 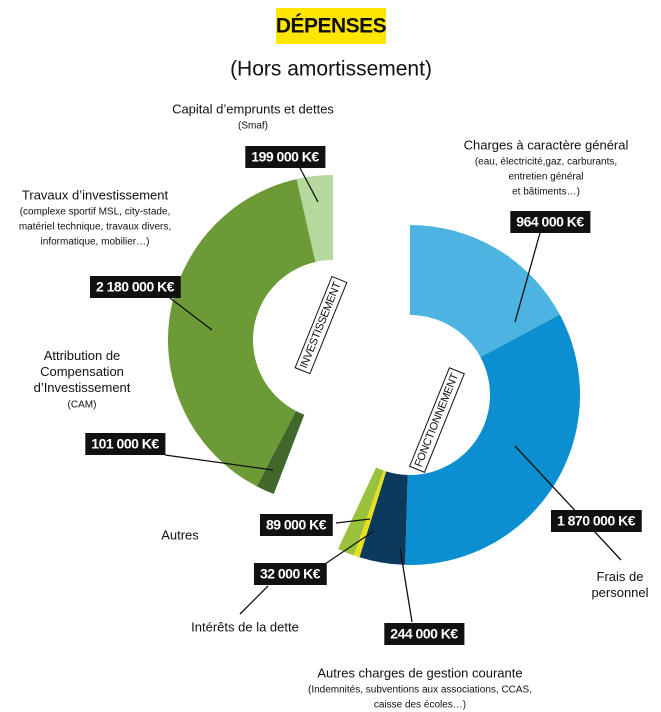 I want to click on category-detail: informatique, mobilier…), so click(x=95, y=242).